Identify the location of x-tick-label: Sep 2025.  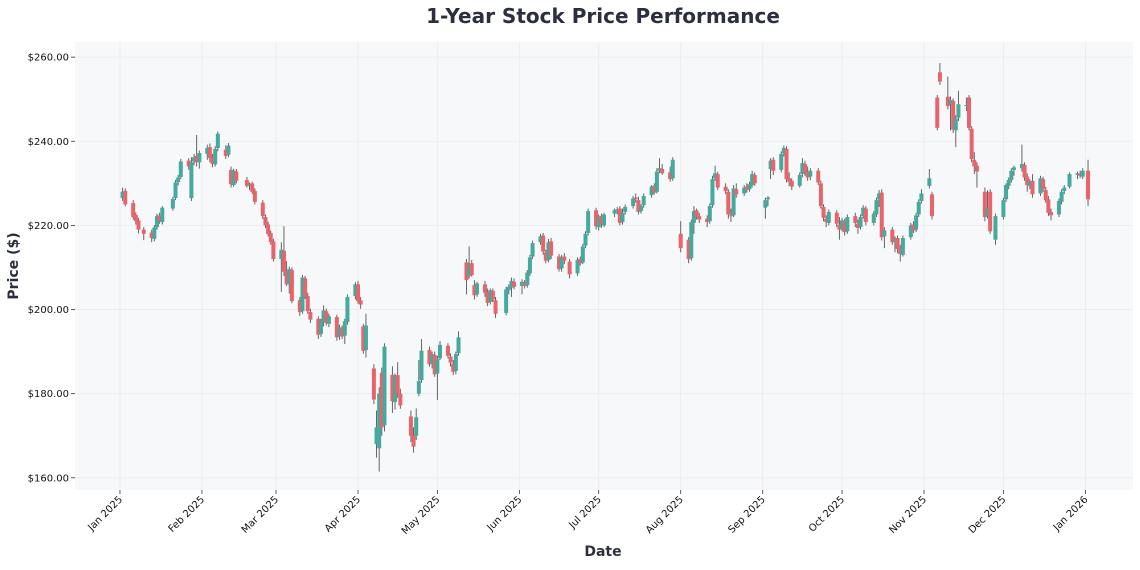
(746, 514).